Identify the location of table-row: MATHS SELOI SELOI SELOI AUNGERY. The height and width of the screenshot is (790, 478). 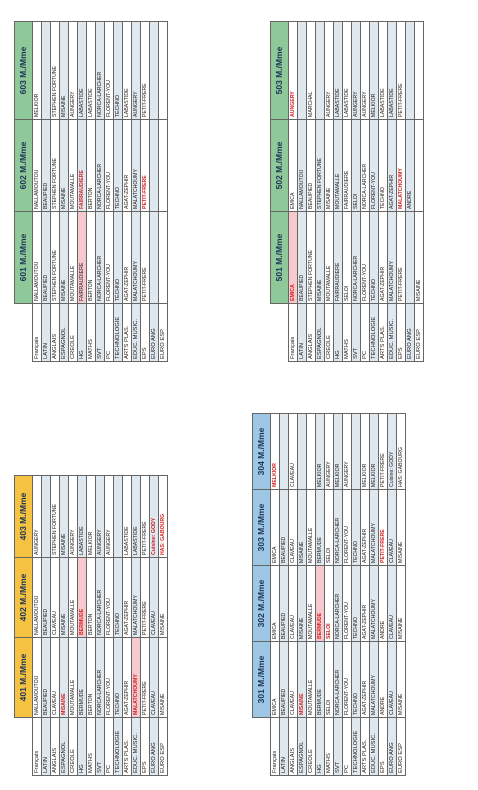
(329, 594).